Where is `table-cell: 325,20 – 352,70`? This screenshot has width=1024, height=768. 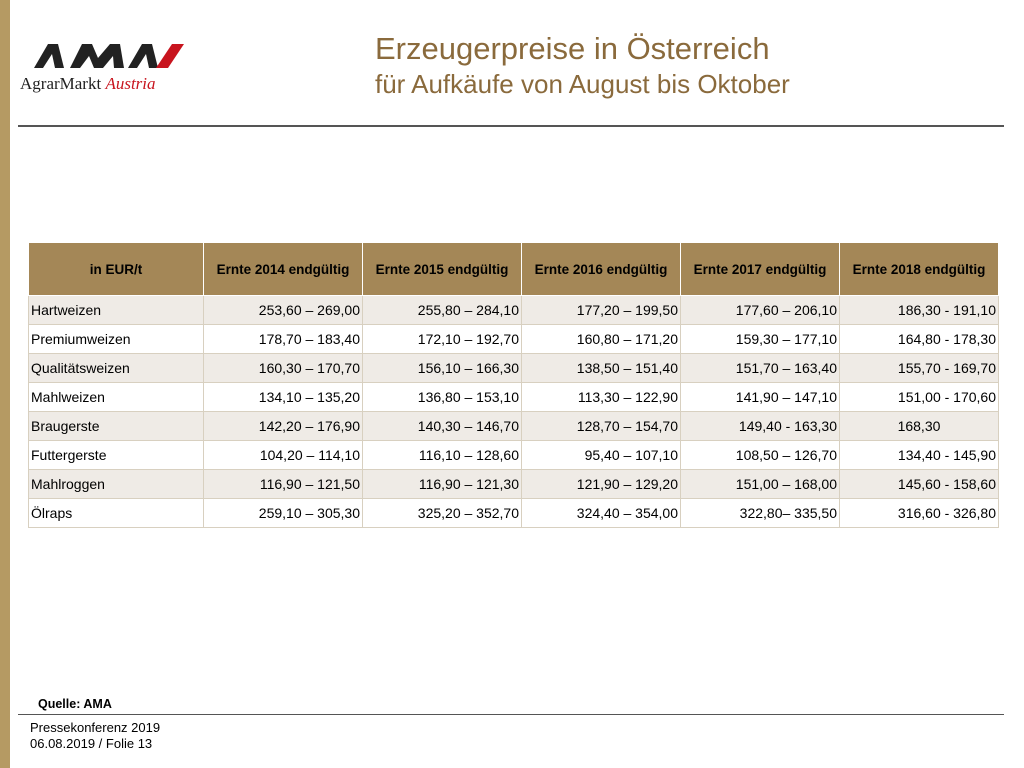 table-cell: 325,20 – 352,70 is located at coordinates (442, 513).